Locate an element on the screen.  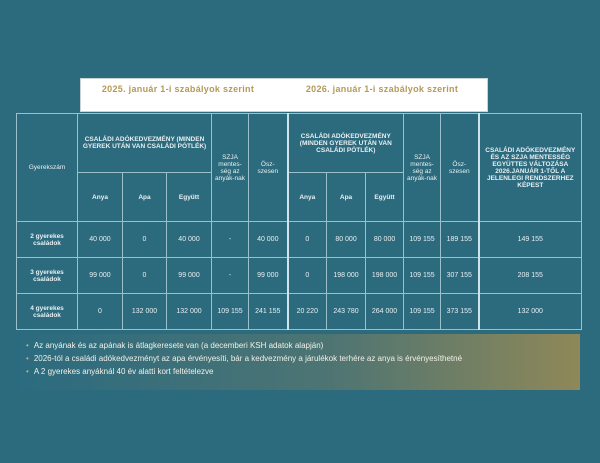
header-2026: 2026. január 1-i szabályok szerint is located at coordinates (382, 89).